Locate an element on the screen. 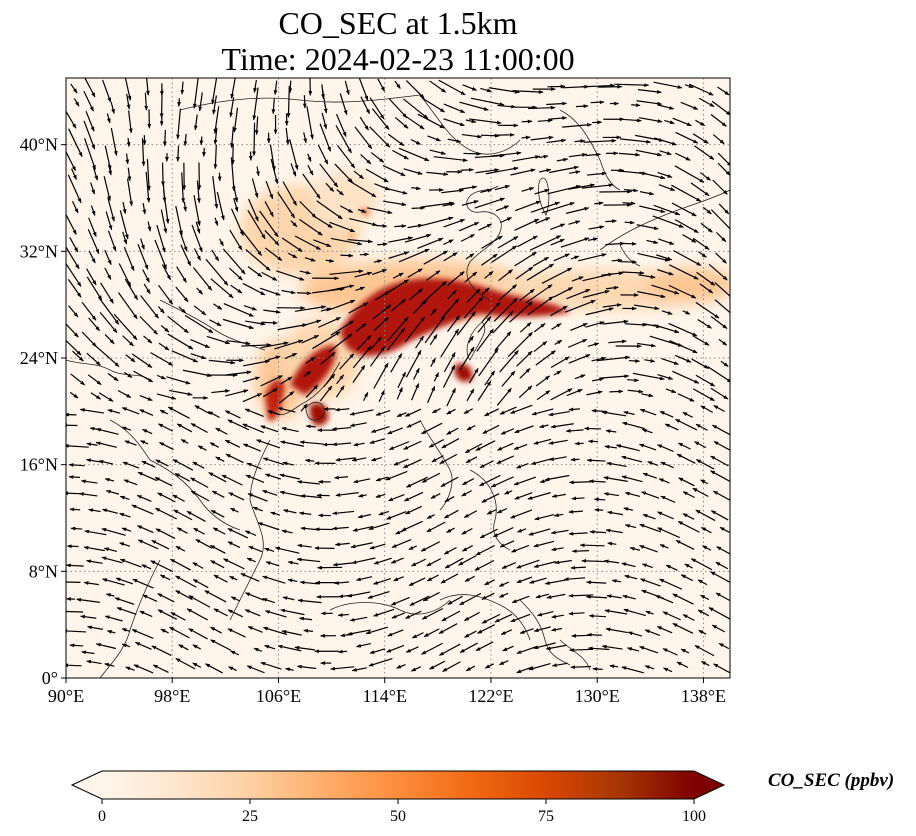 Image resolution: width=916 pixels, height=836 pixels. lon-tick-label-5: 130°E is located at coordinates (597, 696).